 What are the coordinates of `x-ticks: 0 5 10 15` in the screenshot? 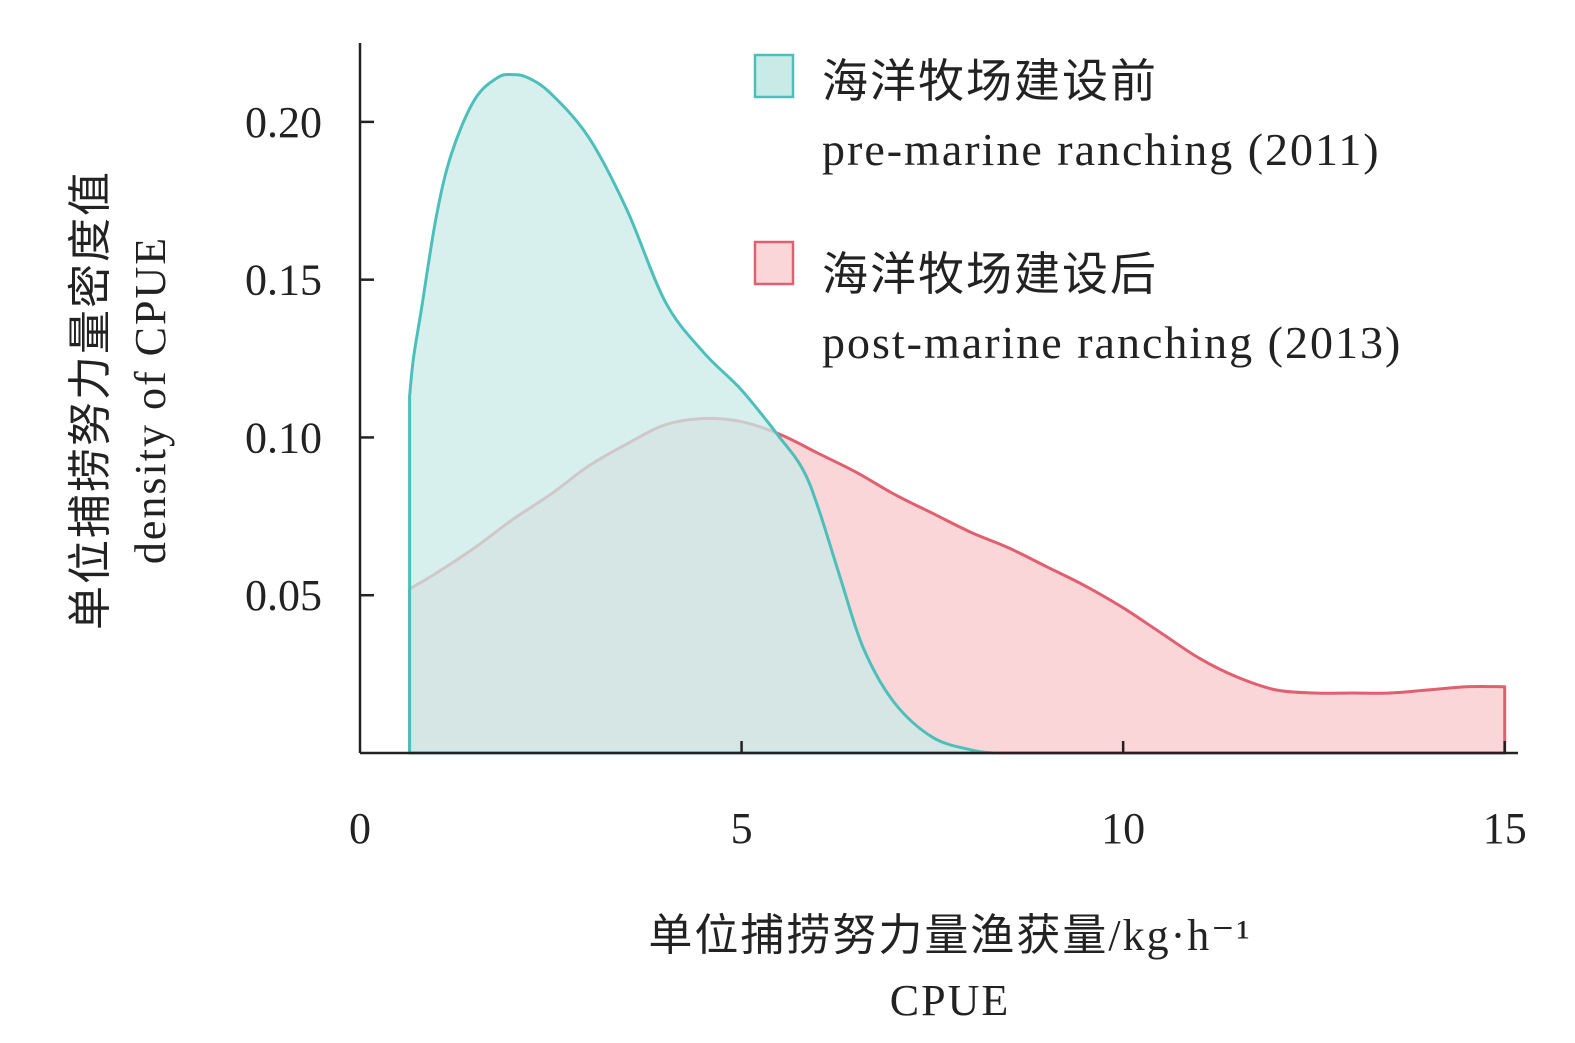 It's located at (938, 797).